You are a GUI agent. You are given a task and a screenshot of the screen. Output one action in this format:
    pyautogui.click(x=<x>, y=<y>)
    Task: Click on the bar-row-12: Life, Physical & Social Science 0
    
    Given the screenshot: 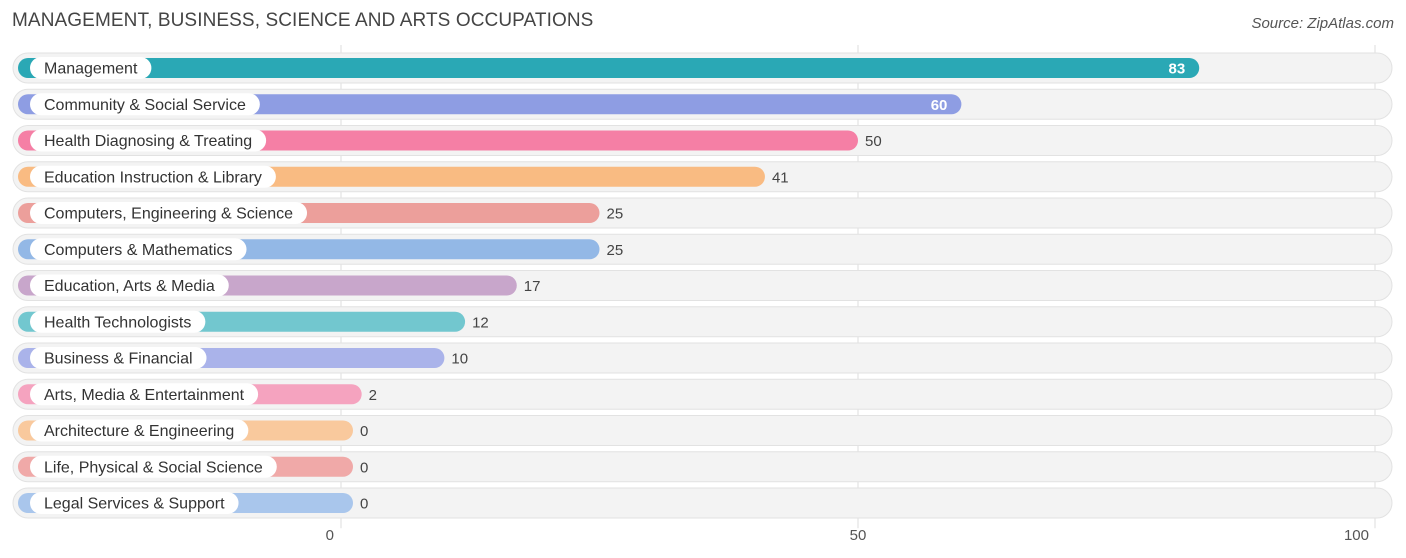 What is the action you would take?
    pyautogui.click(x=702, y=467)
    